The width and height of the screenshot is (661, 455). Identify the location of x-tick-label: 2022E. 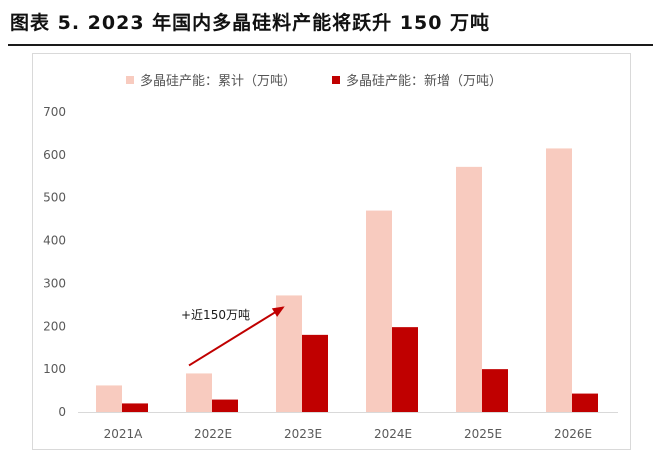
(213, 434).